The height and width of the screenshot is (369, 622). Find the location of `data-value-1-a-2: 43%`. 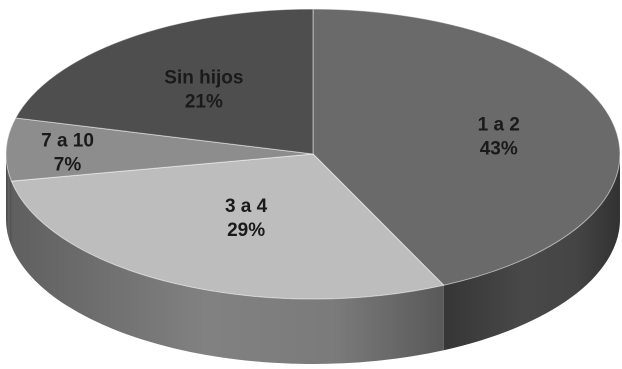

data-value-1-a-2: 43% is located at coordinates (499, 148).